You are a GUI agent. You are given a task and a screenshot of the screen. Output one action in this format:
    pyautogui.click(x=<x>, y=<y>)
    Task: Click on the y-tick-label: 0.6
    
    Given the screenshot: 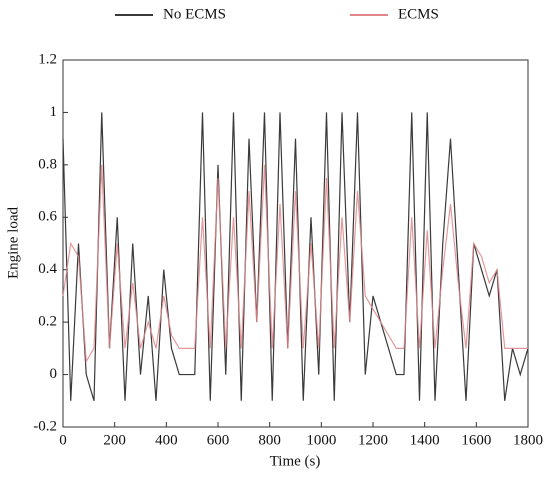 What is the action you would take?
    pyautogui.click(x=47, y=217)
    